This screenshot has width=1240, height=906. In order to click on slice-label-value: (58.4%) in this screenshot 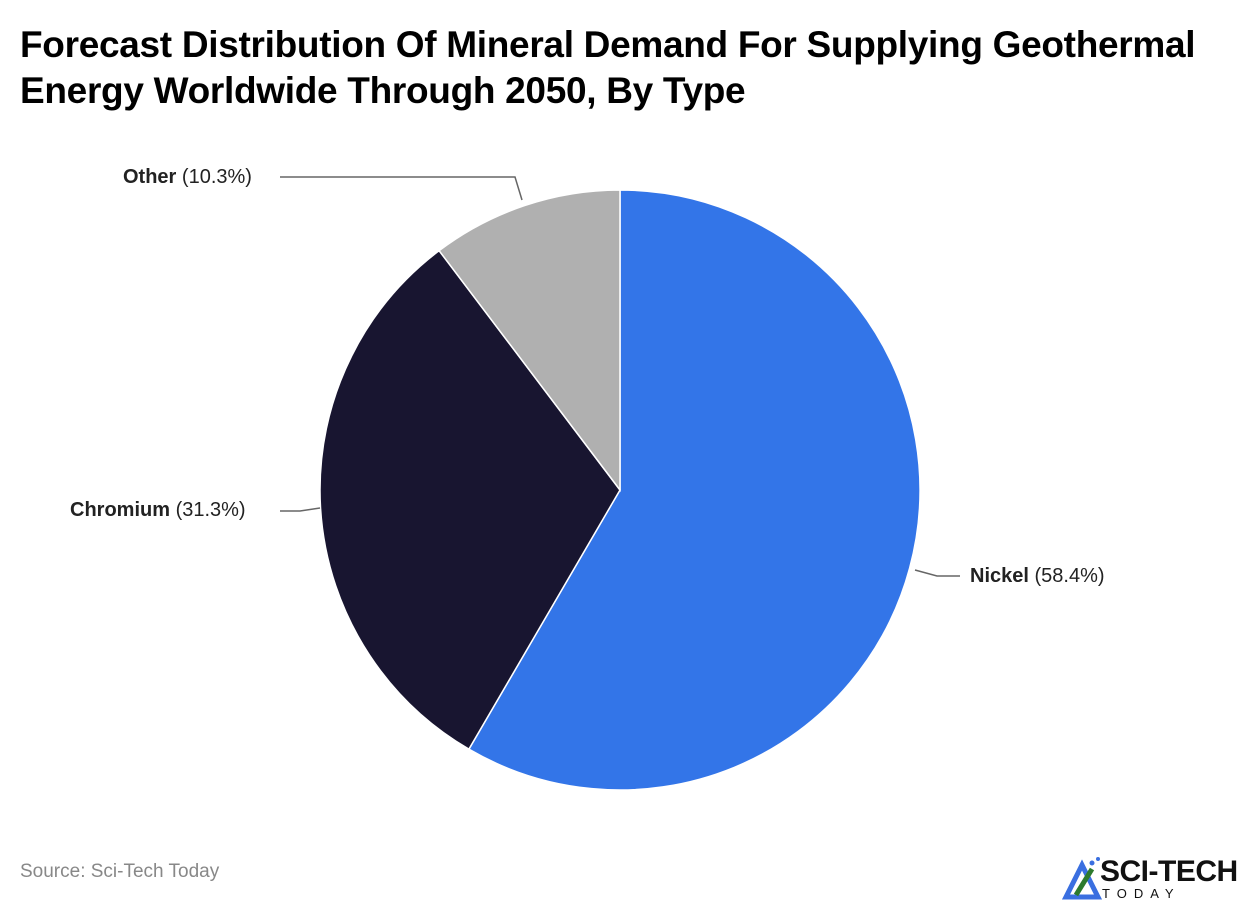, I will do `click(1069, 576)`.